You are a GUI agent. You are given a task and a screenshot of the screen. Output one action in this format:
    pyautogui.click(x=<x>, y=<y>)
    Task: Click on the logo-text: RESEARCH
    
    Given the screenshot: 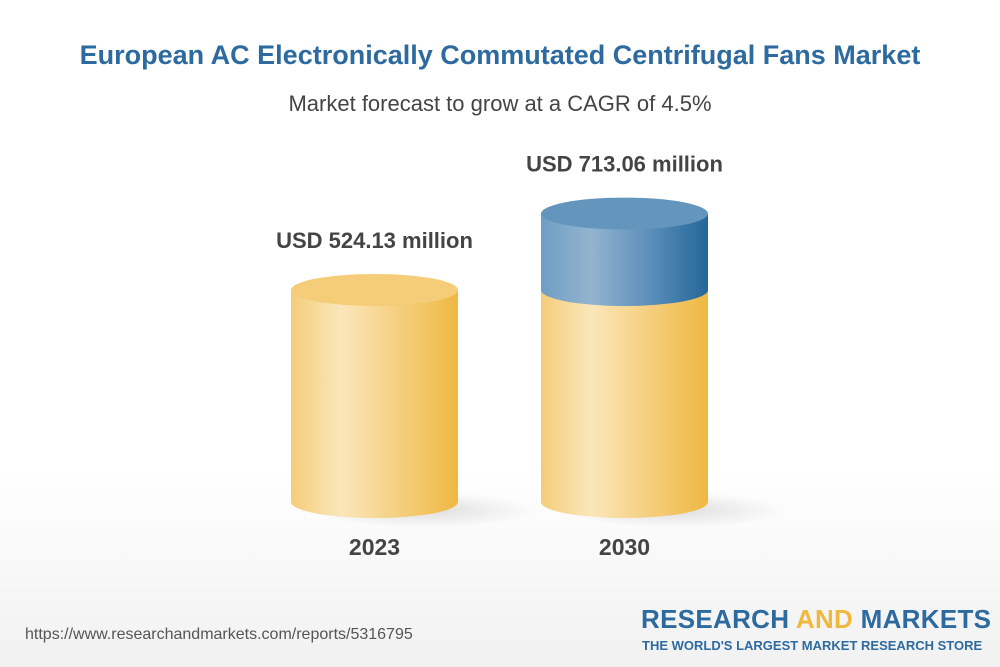 What is the action you would take?
    pyautogui.click(x=718, y=619)
    